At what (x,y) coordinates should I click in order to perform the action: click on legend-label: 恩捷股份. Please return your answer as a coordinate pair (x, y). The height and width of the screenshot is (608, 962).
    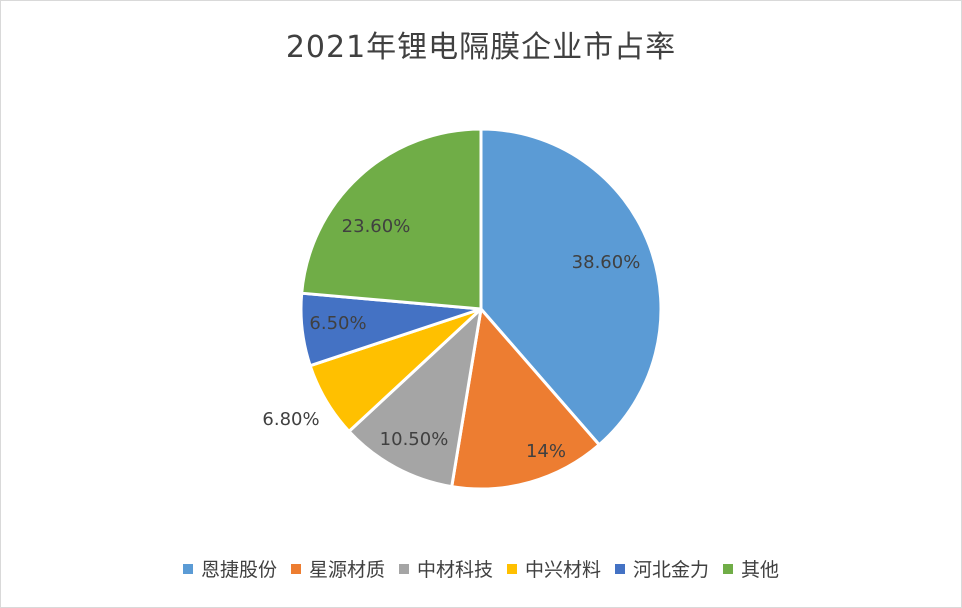
    Looking at the image, I should click on (238, 570).